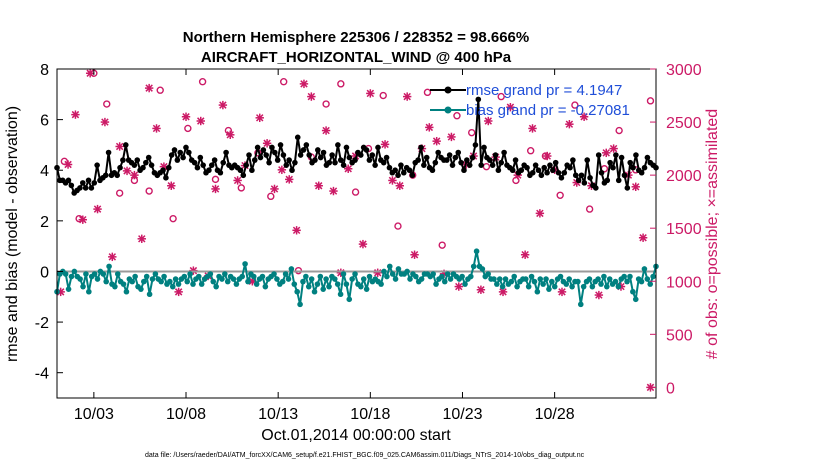 The image size is (830, 470). Describe the element at coordinates (370, 414) in the screenshot. I see `x-tick-label: 10/18` at that location.